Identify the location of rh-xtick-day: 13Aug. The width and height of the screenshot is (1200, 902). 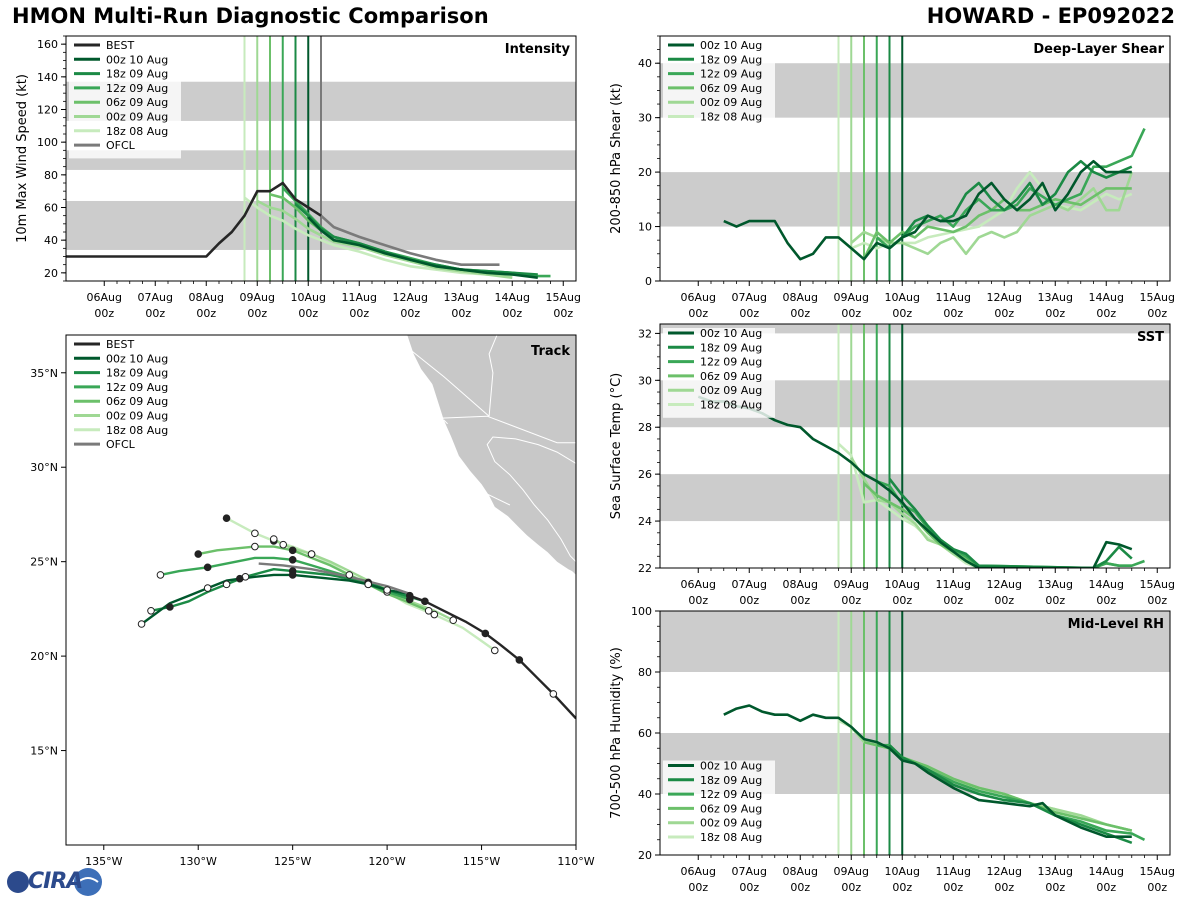
(1055, 871).